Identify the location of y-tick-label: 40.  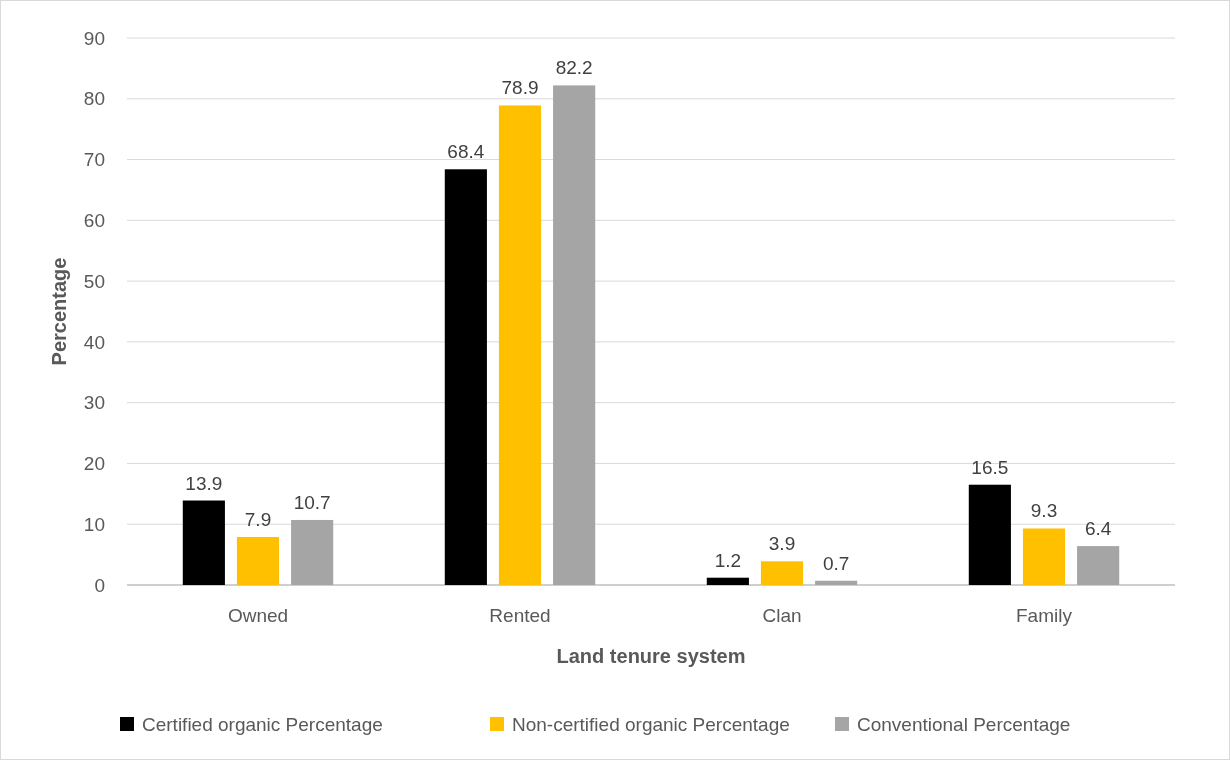
(94, 342).